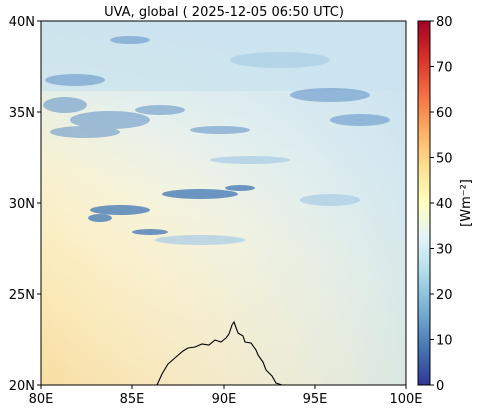 This screenshot has width=480, height=412. I want to click on colorbar-tick-label: 40, so click(444, 204).